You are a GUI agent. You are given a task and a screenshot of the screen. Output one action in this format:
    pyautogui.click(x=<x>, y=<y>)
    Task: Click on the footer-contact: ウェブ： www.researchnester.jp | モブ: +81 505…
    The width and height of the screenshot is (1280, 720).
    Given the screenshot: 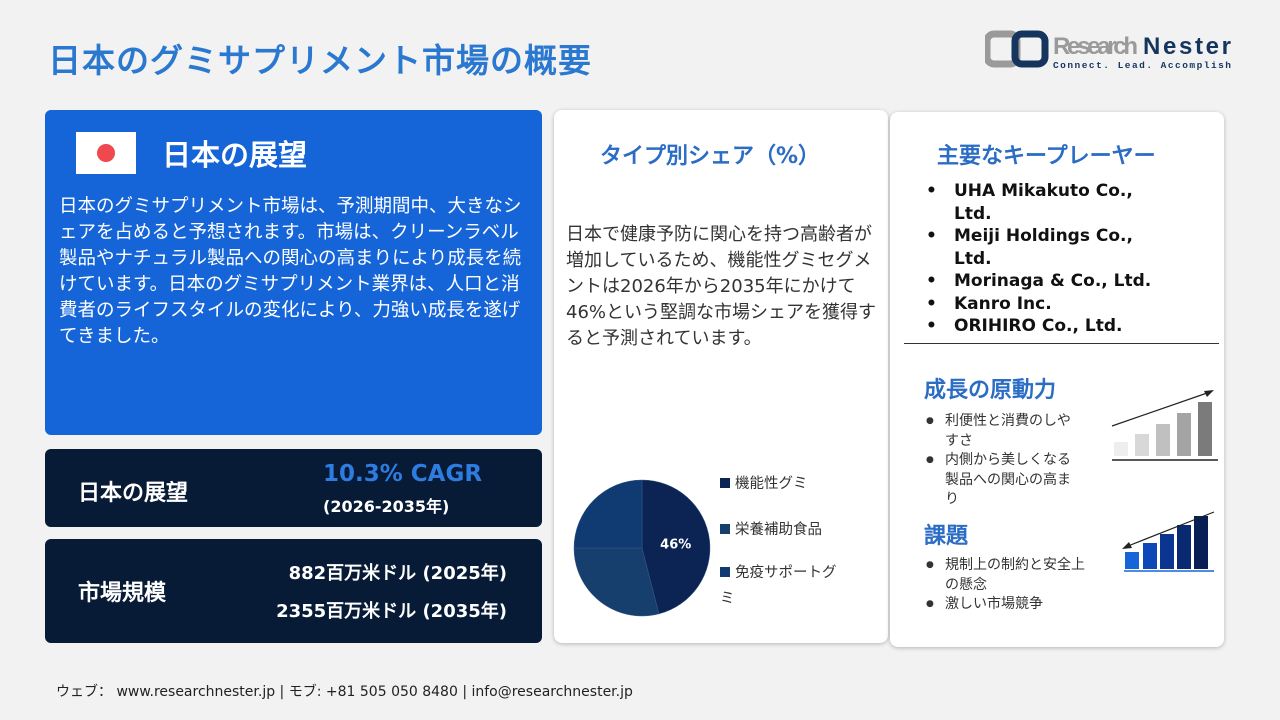 What is the action you would take?
    pyautogui.click(x=344, y=692)
    